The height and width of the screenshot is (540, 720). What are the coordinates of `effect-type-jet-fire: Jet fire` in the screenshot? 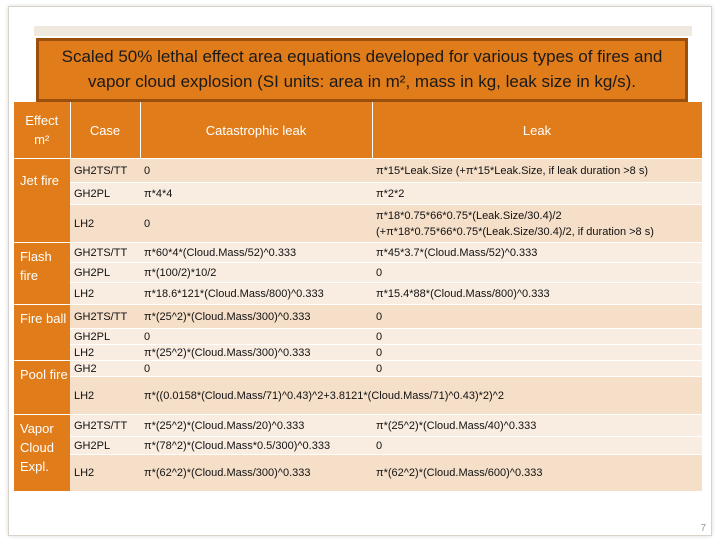 It's located at (42, 200).